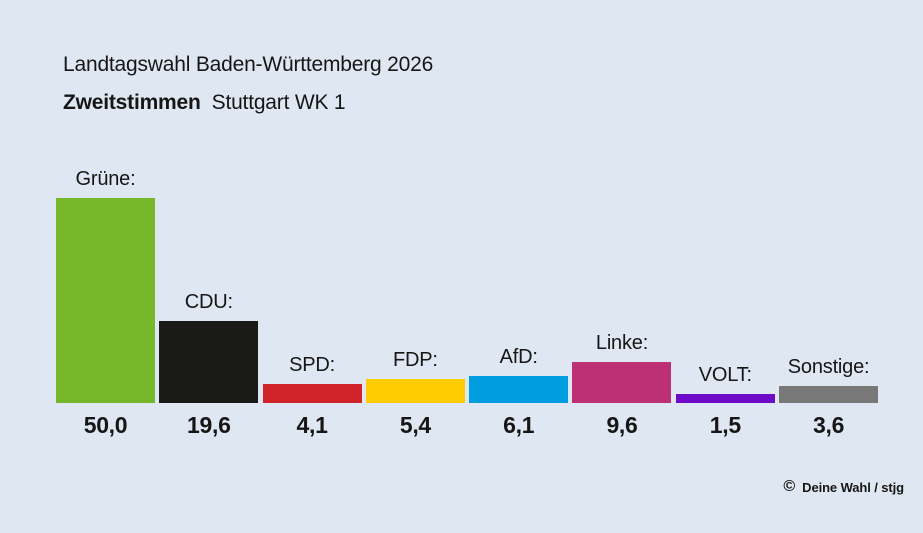 This screenshot has width=923, height=533. What do you see at coordinates (725, 425) in the screenshot?
I see `bar-value-label: 1,5` at bounding box center [725, 425].